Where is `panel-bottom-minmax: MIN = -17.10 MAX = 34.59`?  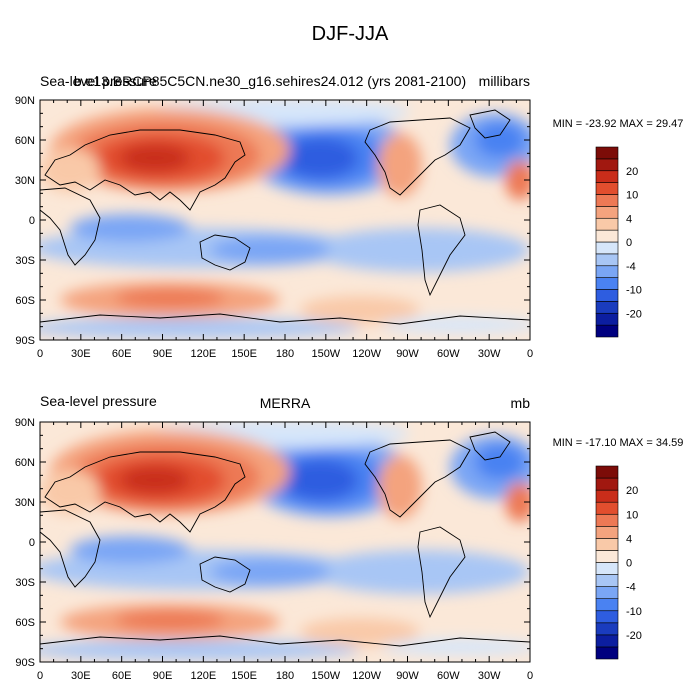 panel-bottom-minmax: MIN = -17.10 MAX = 34.59 is located at coordinates (618, 443).